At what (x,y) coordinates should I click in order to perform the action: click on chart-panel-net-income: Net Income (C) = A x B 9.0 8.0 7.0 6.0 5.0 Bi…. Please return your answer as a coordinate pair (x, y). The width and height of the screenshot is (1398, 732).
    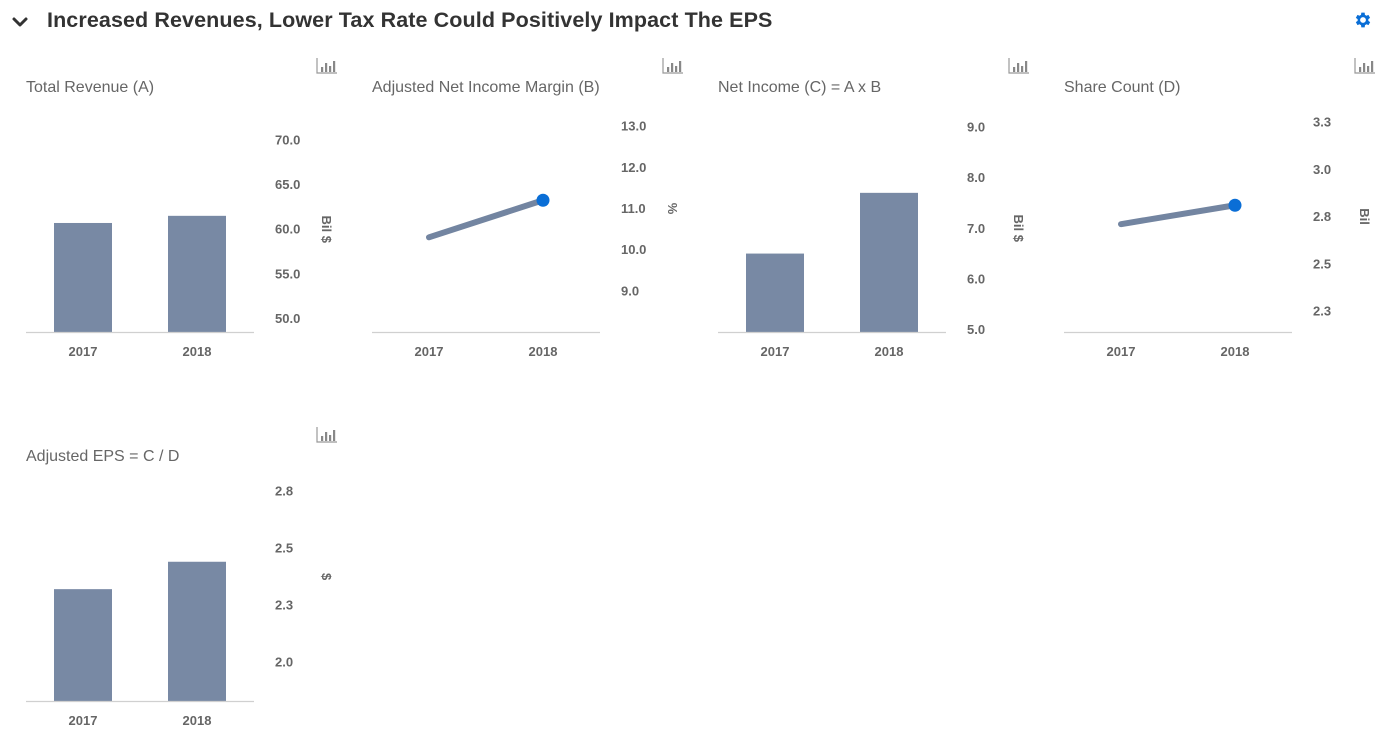
    Looking at the image, I should click on (883, 208).